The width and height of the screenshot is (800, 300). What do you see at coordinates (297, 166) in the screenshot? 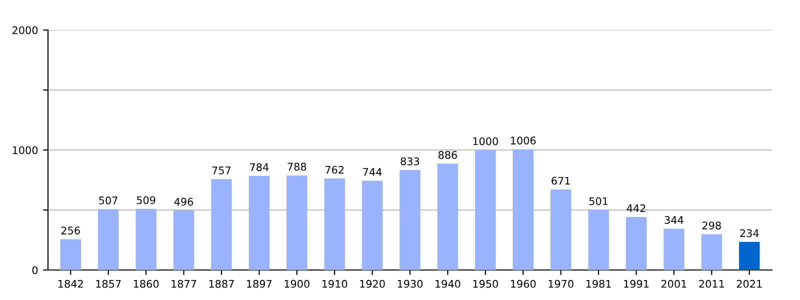
I see `data-label: 788` at bounding box center [297, 166].